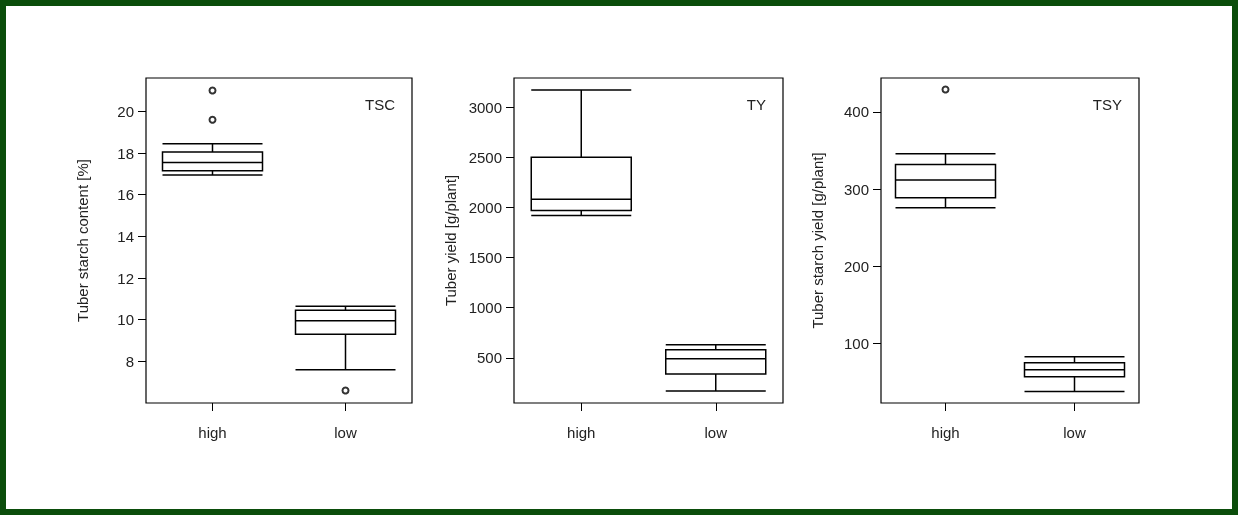 The image size is (1238, 515). What do you see at coordinates (856, 344) in the screenshot?
I see `y-tick-label: 100` at bounding box center [856, 344].